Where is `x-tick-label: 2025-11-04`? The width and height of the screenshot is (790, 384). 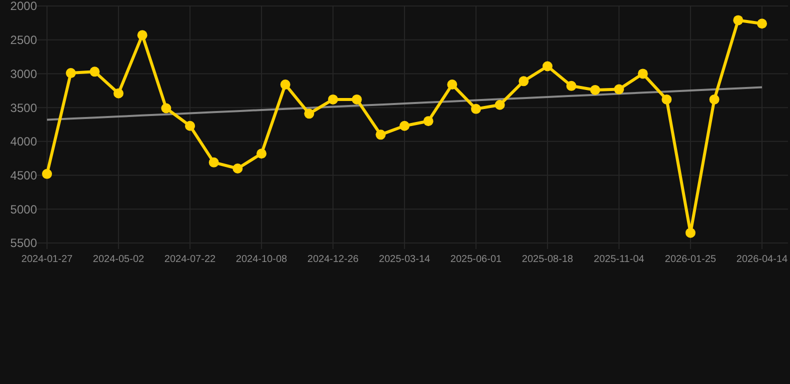
x-tick-label: 2025-11-04 is located at coordinates (619, 259).